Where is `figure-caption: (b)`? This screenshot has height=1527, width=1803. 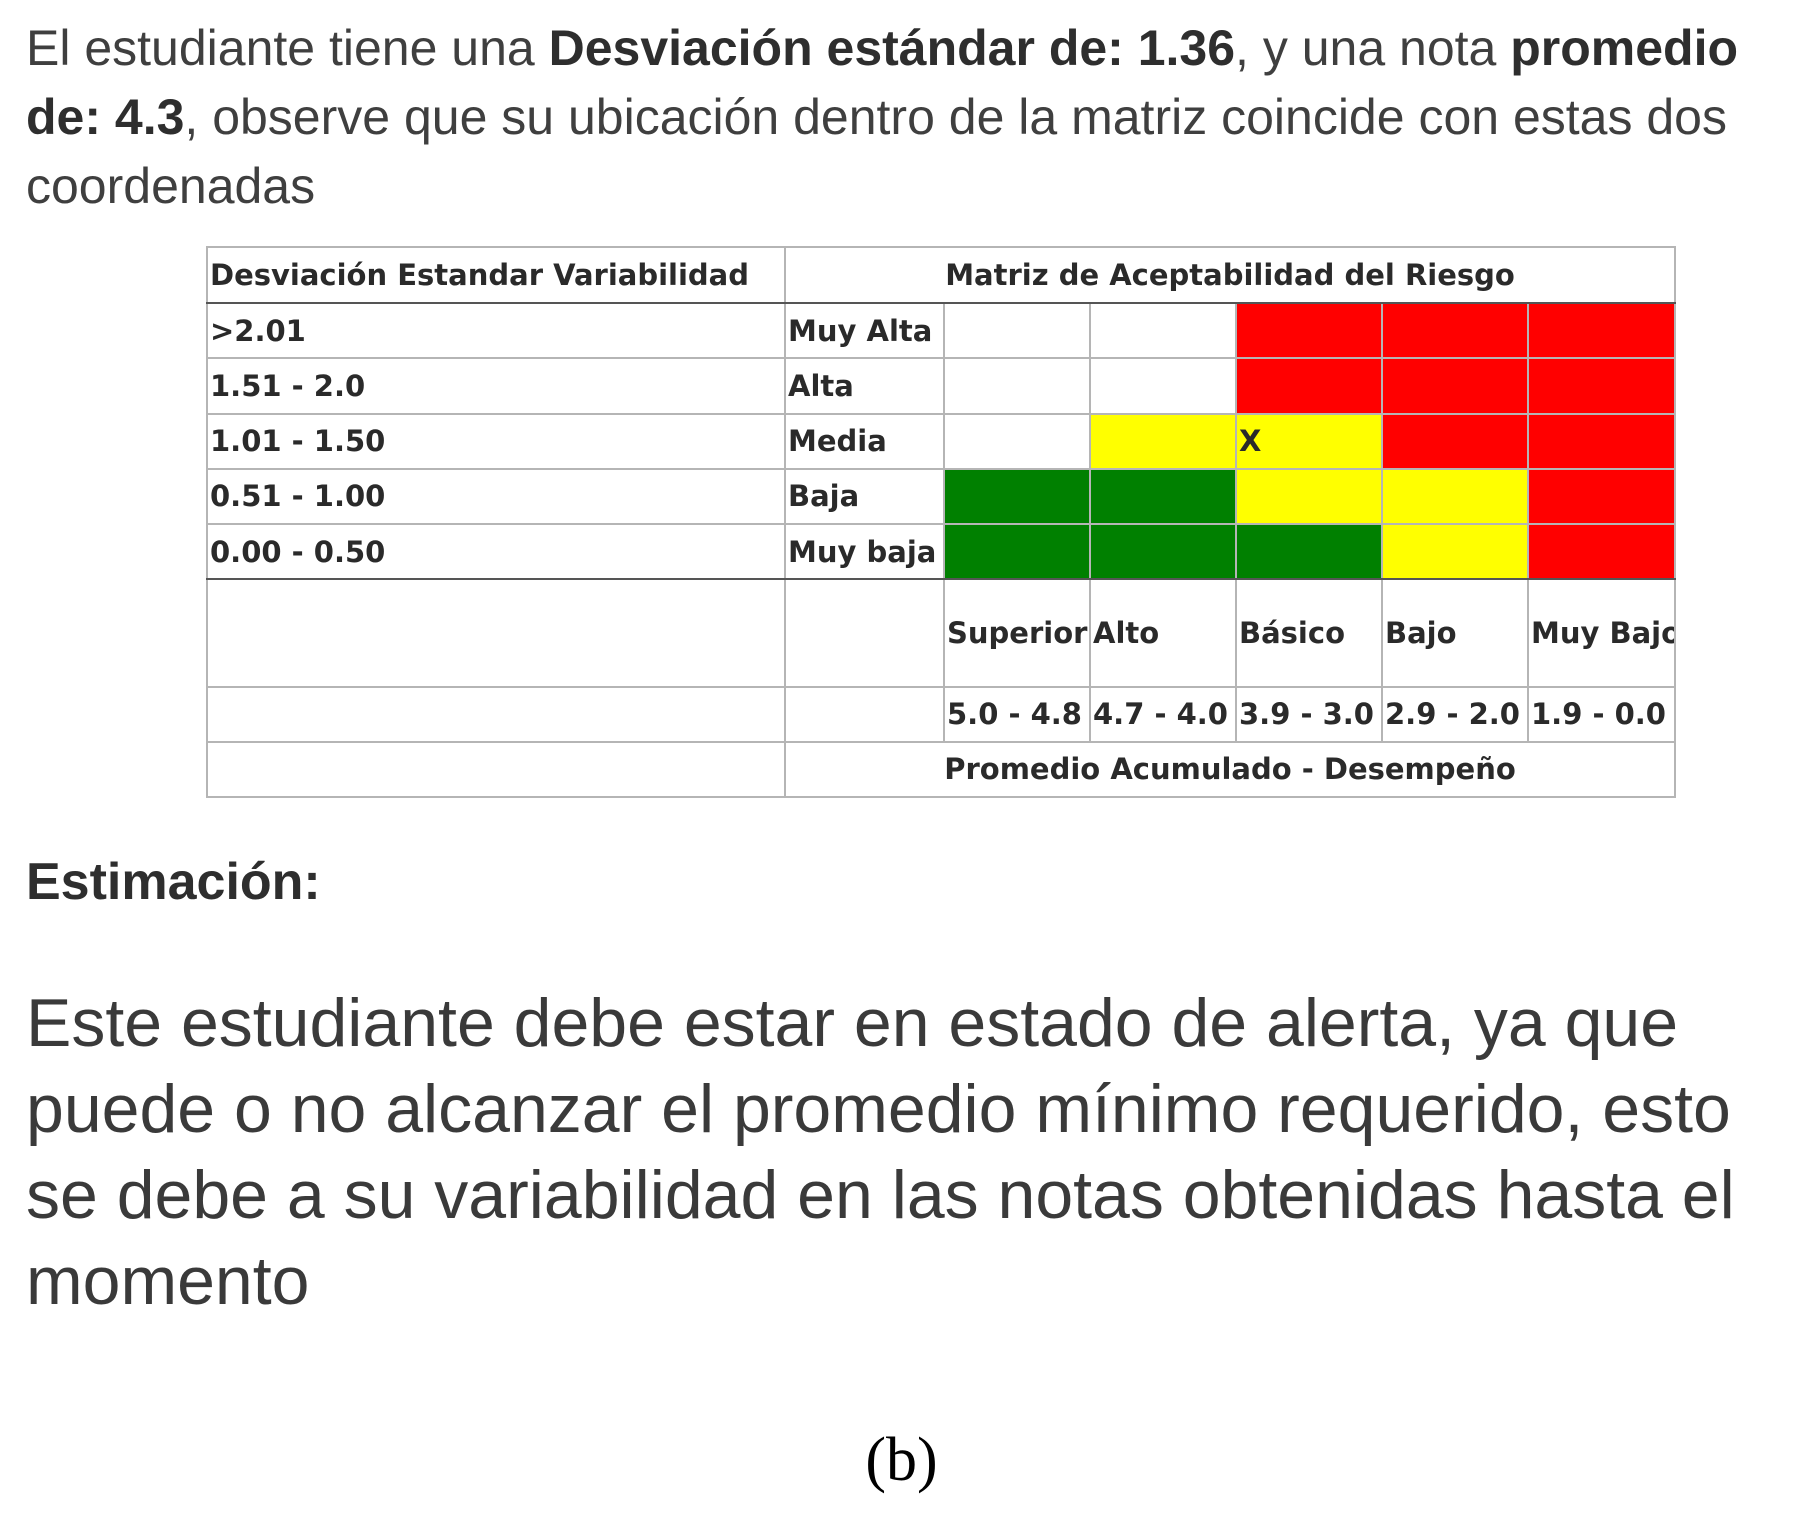
figure-caption: (b) is located at coordinates (901, 1460).